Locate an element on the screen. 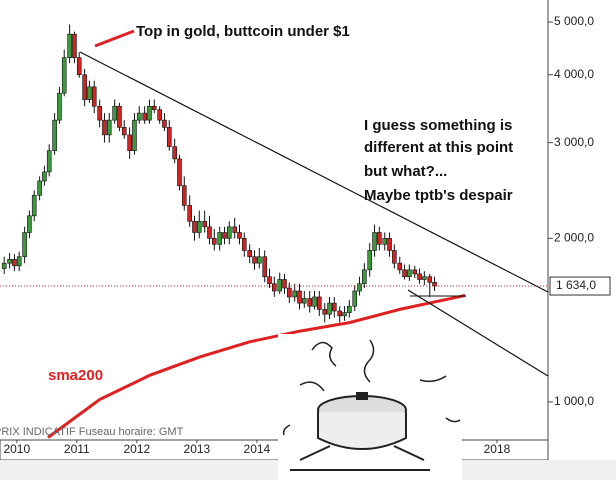 This screenshot has height=480, width=616. y-tick-label: 2 000,0 is located at coordinates (574, 237).